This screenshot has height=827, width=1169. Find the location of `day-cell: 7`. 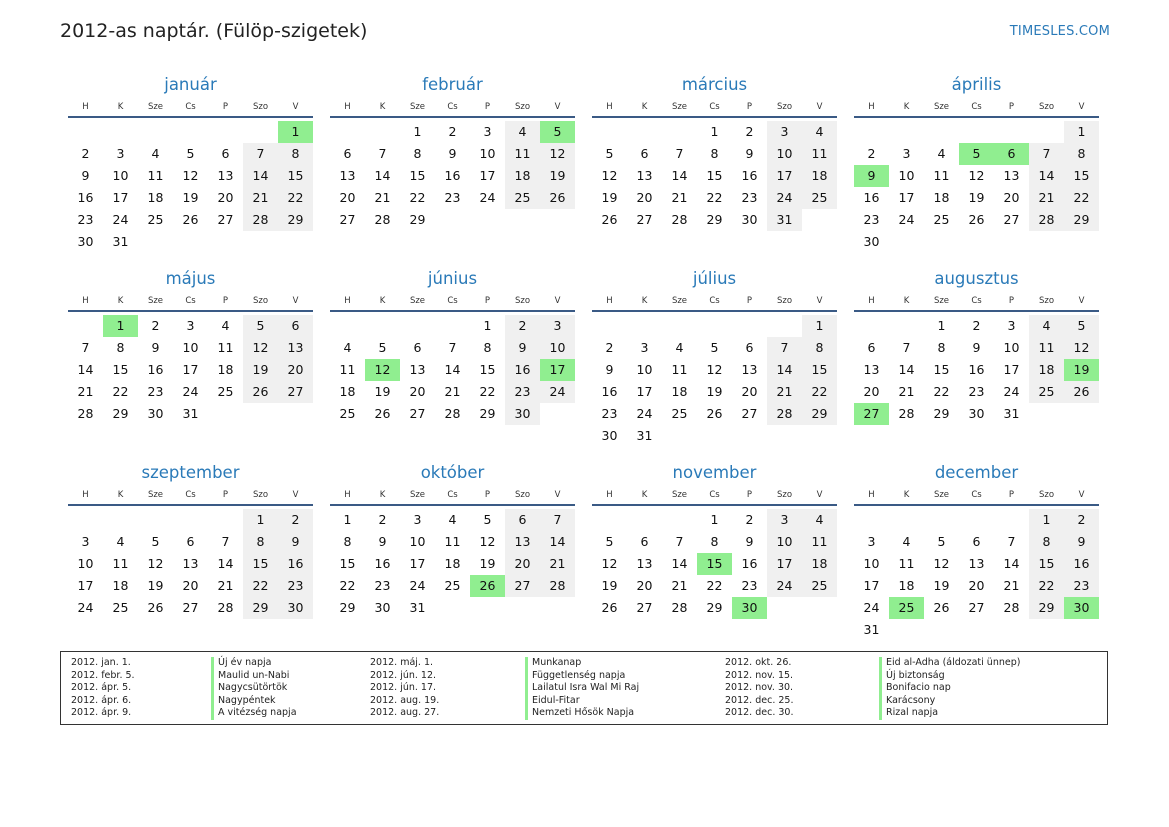

day-cell: 7 is located at coordinates (679, 541).